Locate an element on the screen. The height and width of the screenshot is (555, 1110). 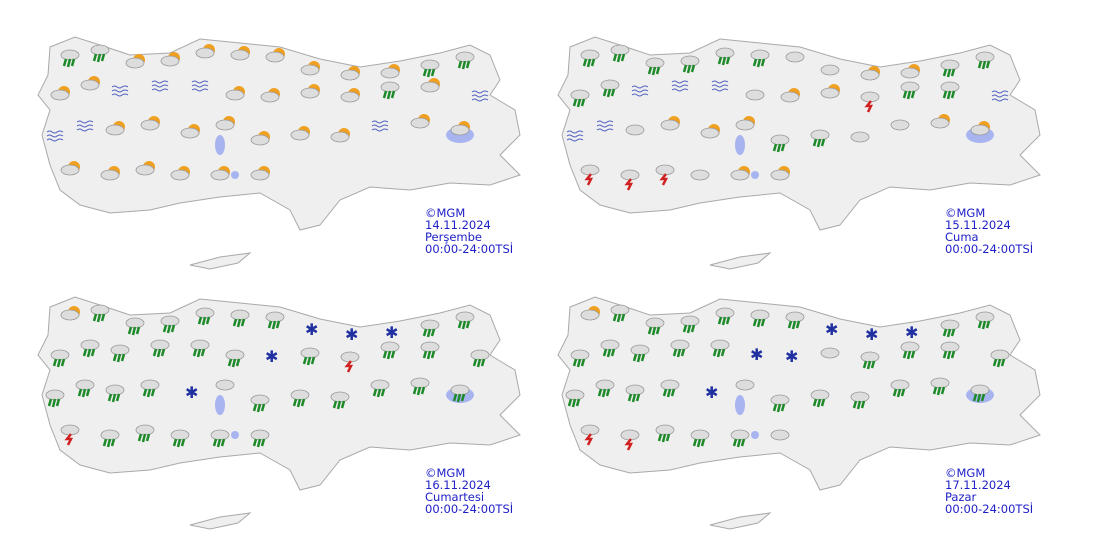
map-caption: ©MGM 17.11.2024 Pazar 00:00-24:00TSİ is located at coordinates (989, 491).